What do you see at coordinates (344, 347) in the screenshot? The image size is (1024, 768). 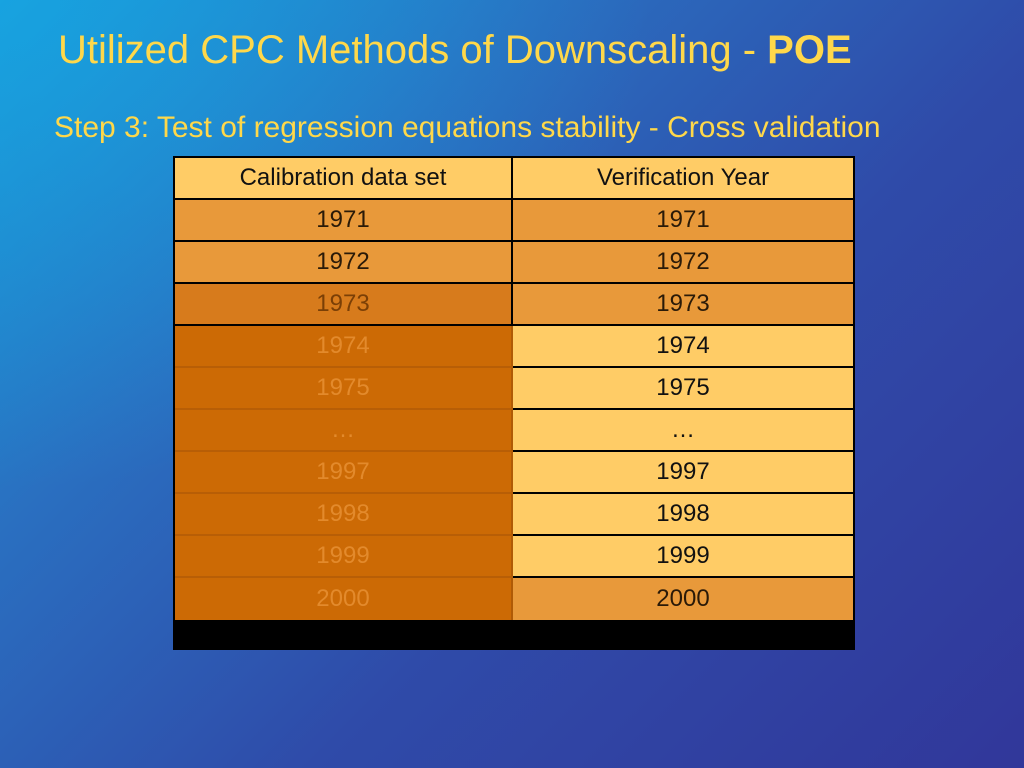 I see `calibration-cell: 1974` at bounding box center [344, 347].